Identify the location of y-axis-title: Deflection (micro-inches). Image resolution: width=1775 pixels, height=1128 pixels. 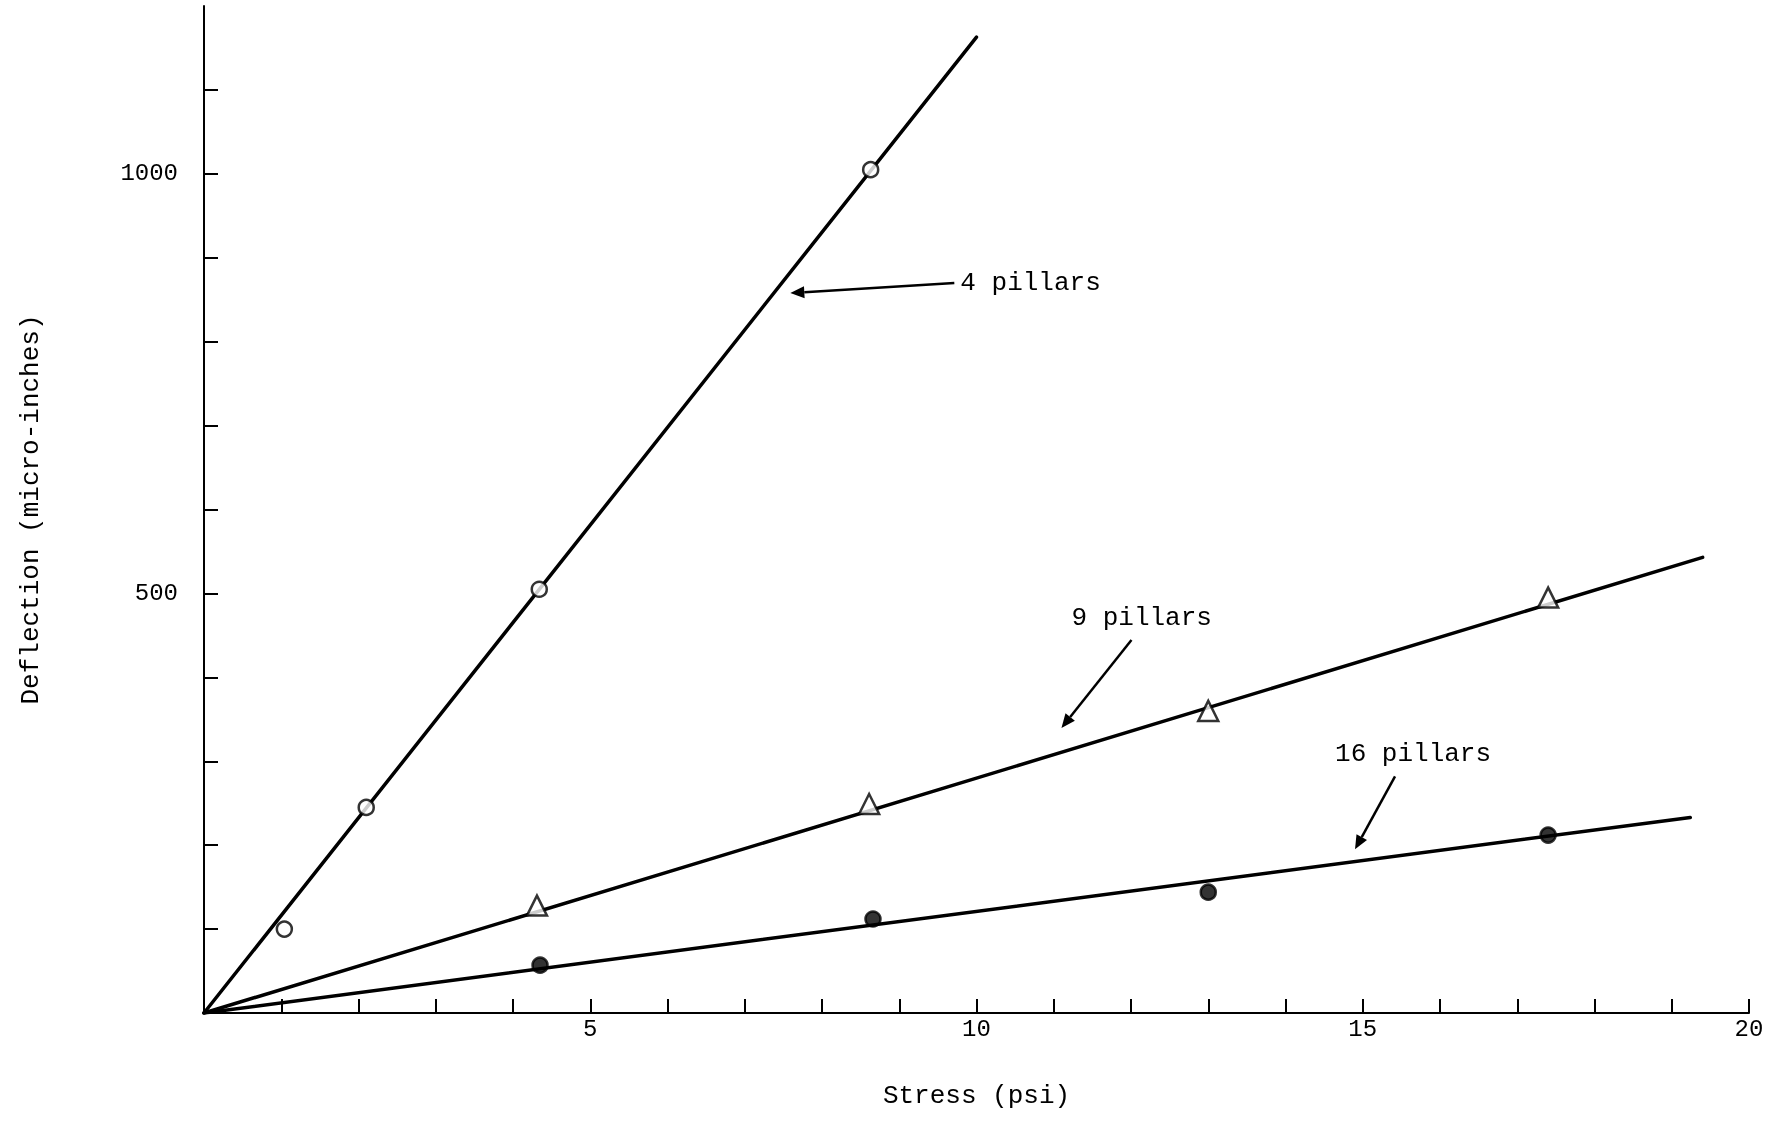
(31, 509).